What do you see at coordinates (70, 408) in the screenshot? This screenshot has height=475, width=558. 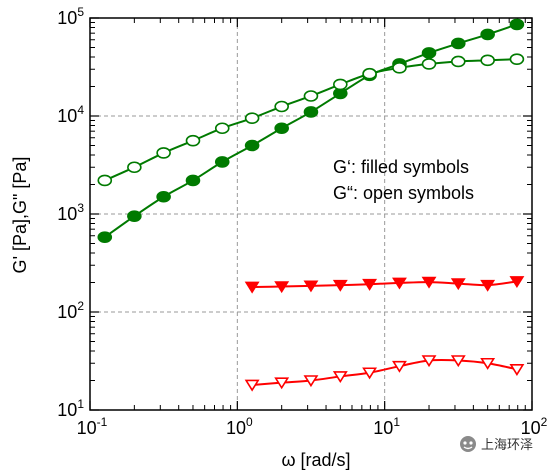 I see `y-tick-label: 10¹` at bounding box center [70, 408].